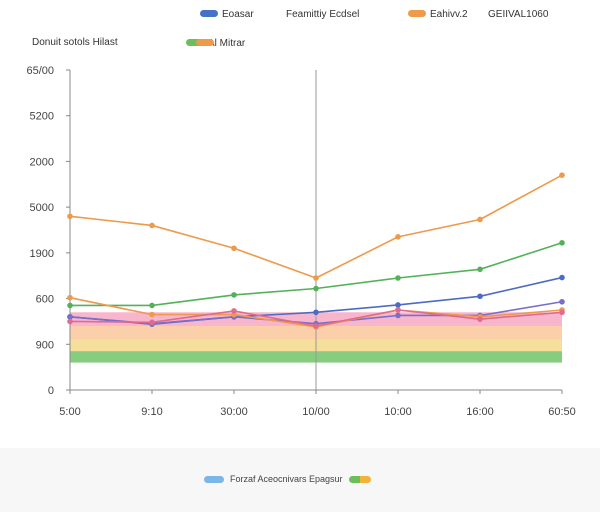  What do you see at coordinates (562, 412) in the screenshot?
I see `x-tick-label-6: 60:50` at bounding box center [562, 412].